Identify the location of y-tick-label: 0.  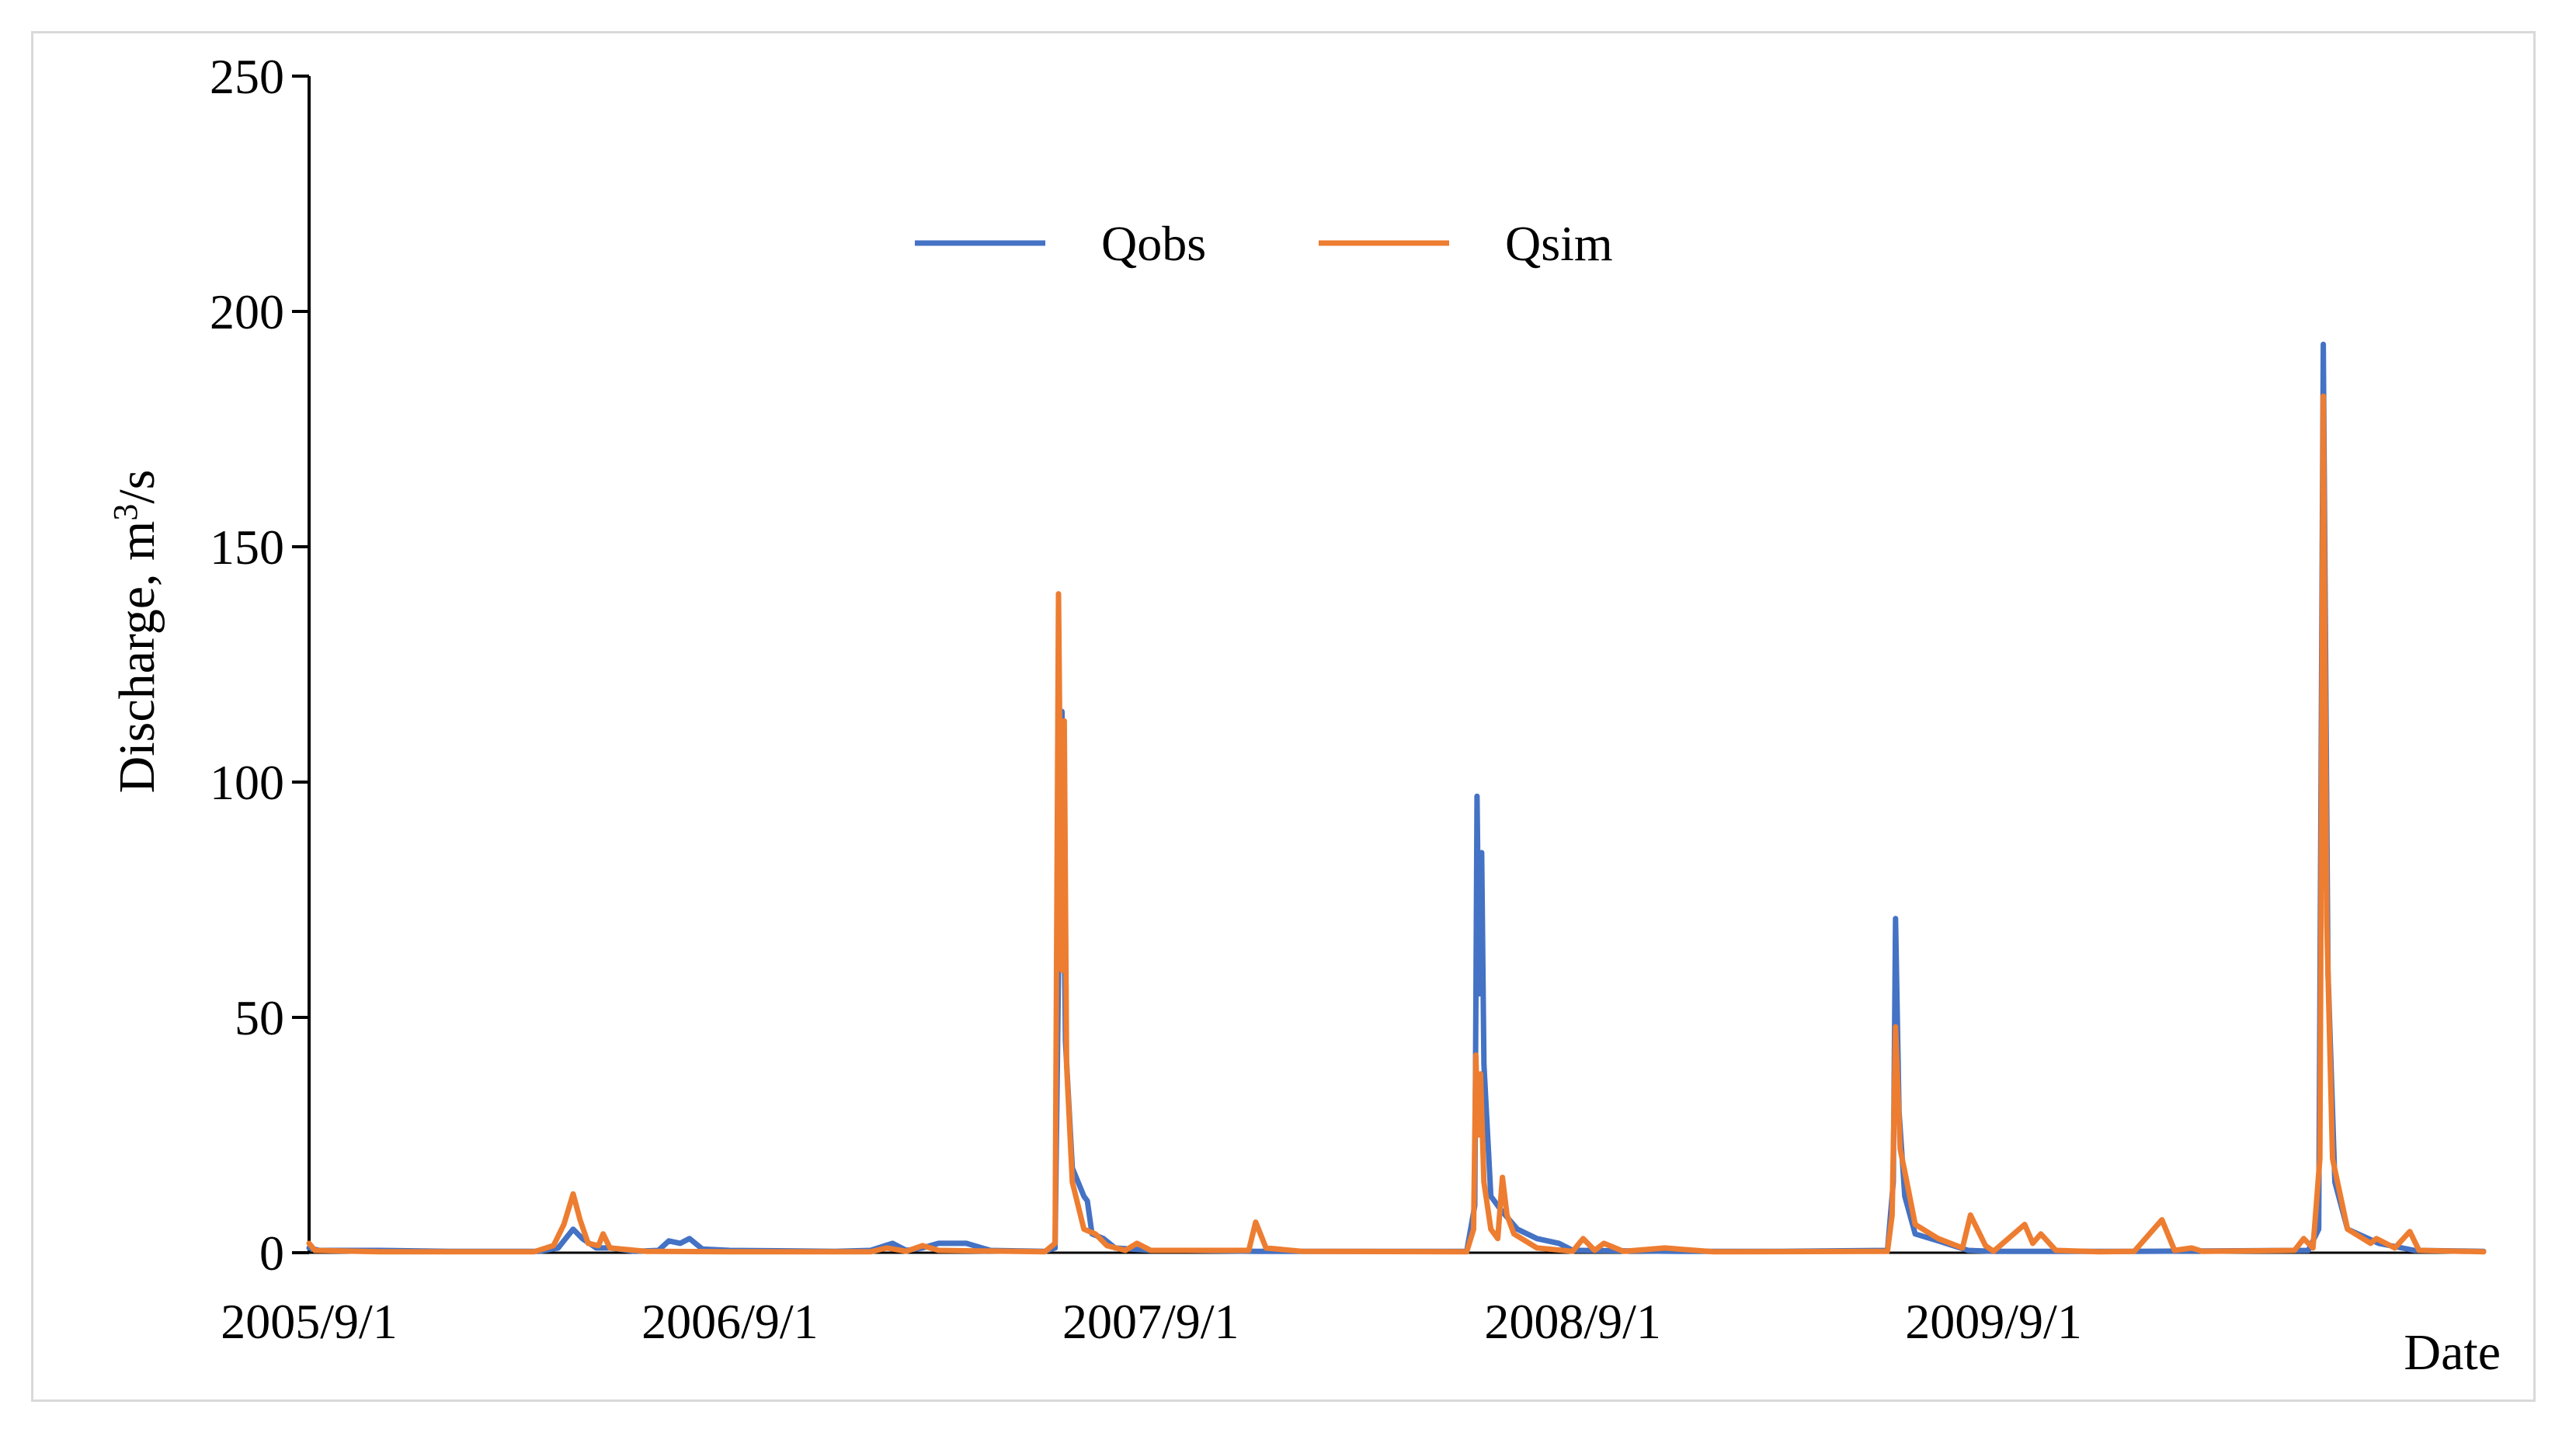
(271, 1253).